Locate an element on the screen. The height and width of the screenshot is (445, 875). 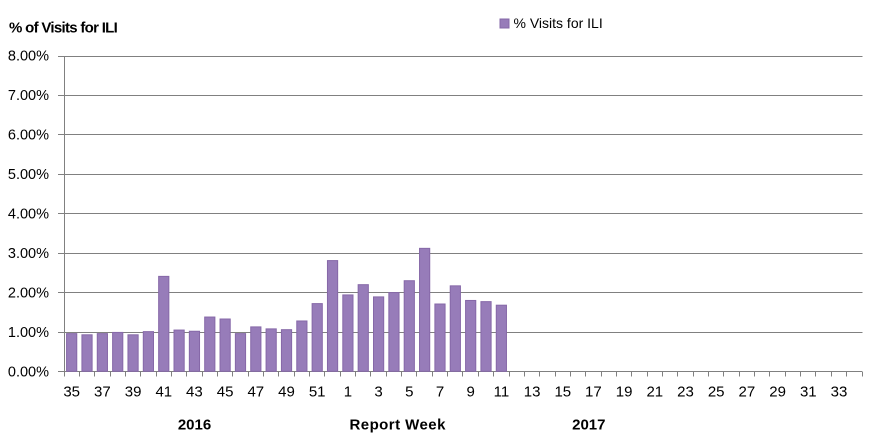
svg-text: 31 is located at coordinates (808, 391).